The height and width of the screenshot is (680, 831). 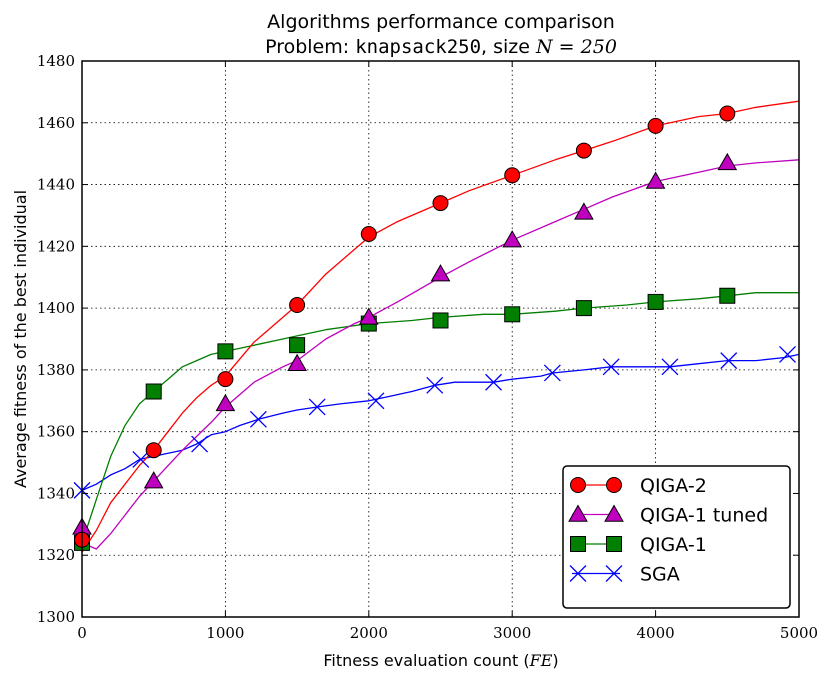 What do you see at coordinates (225, 633) in the screenshot?
I see `x-tick-label: 1000` at bounding box center [225, 633].